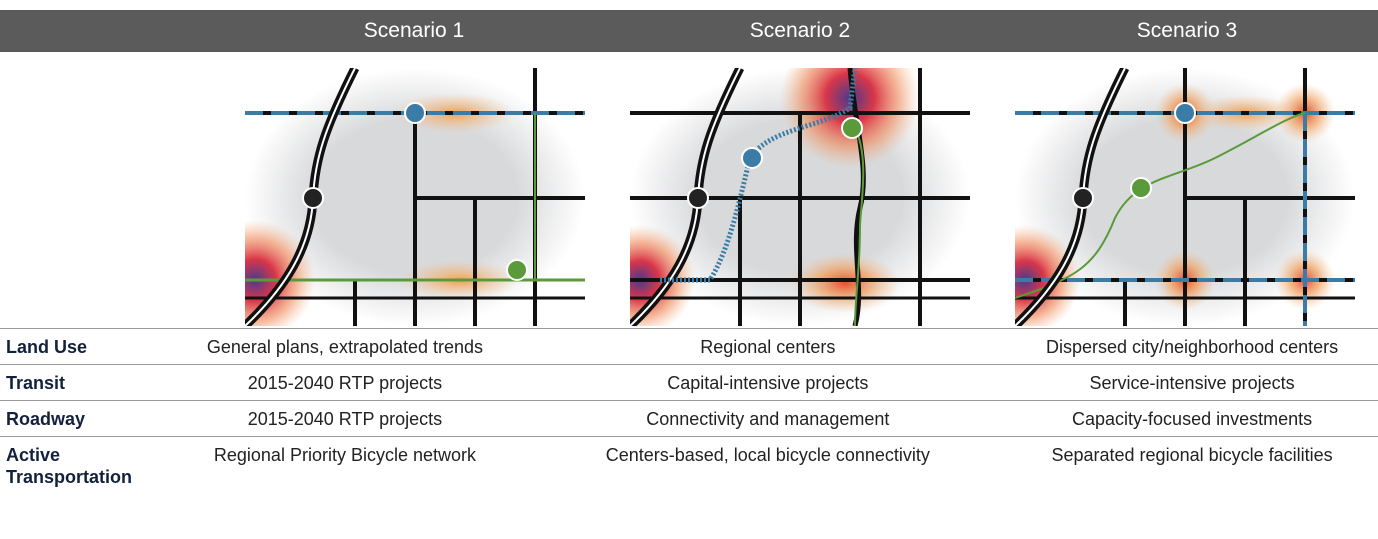 The width and height of the screenshot is (1378, 539). Describe the element at coordinates (1192, 472) in the screenshot. I see `cell: Separated regional bicycle facilities` at that location.